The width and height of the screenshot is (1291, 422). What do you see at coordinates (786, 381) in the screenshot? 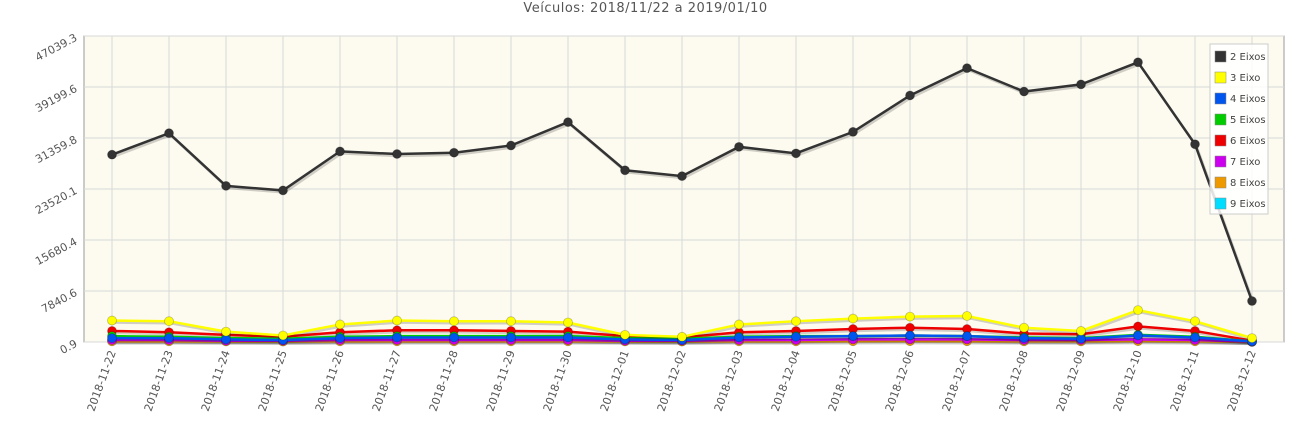
I see `x-tick-label: 2018-12-04` at bounding box center [786, 381].